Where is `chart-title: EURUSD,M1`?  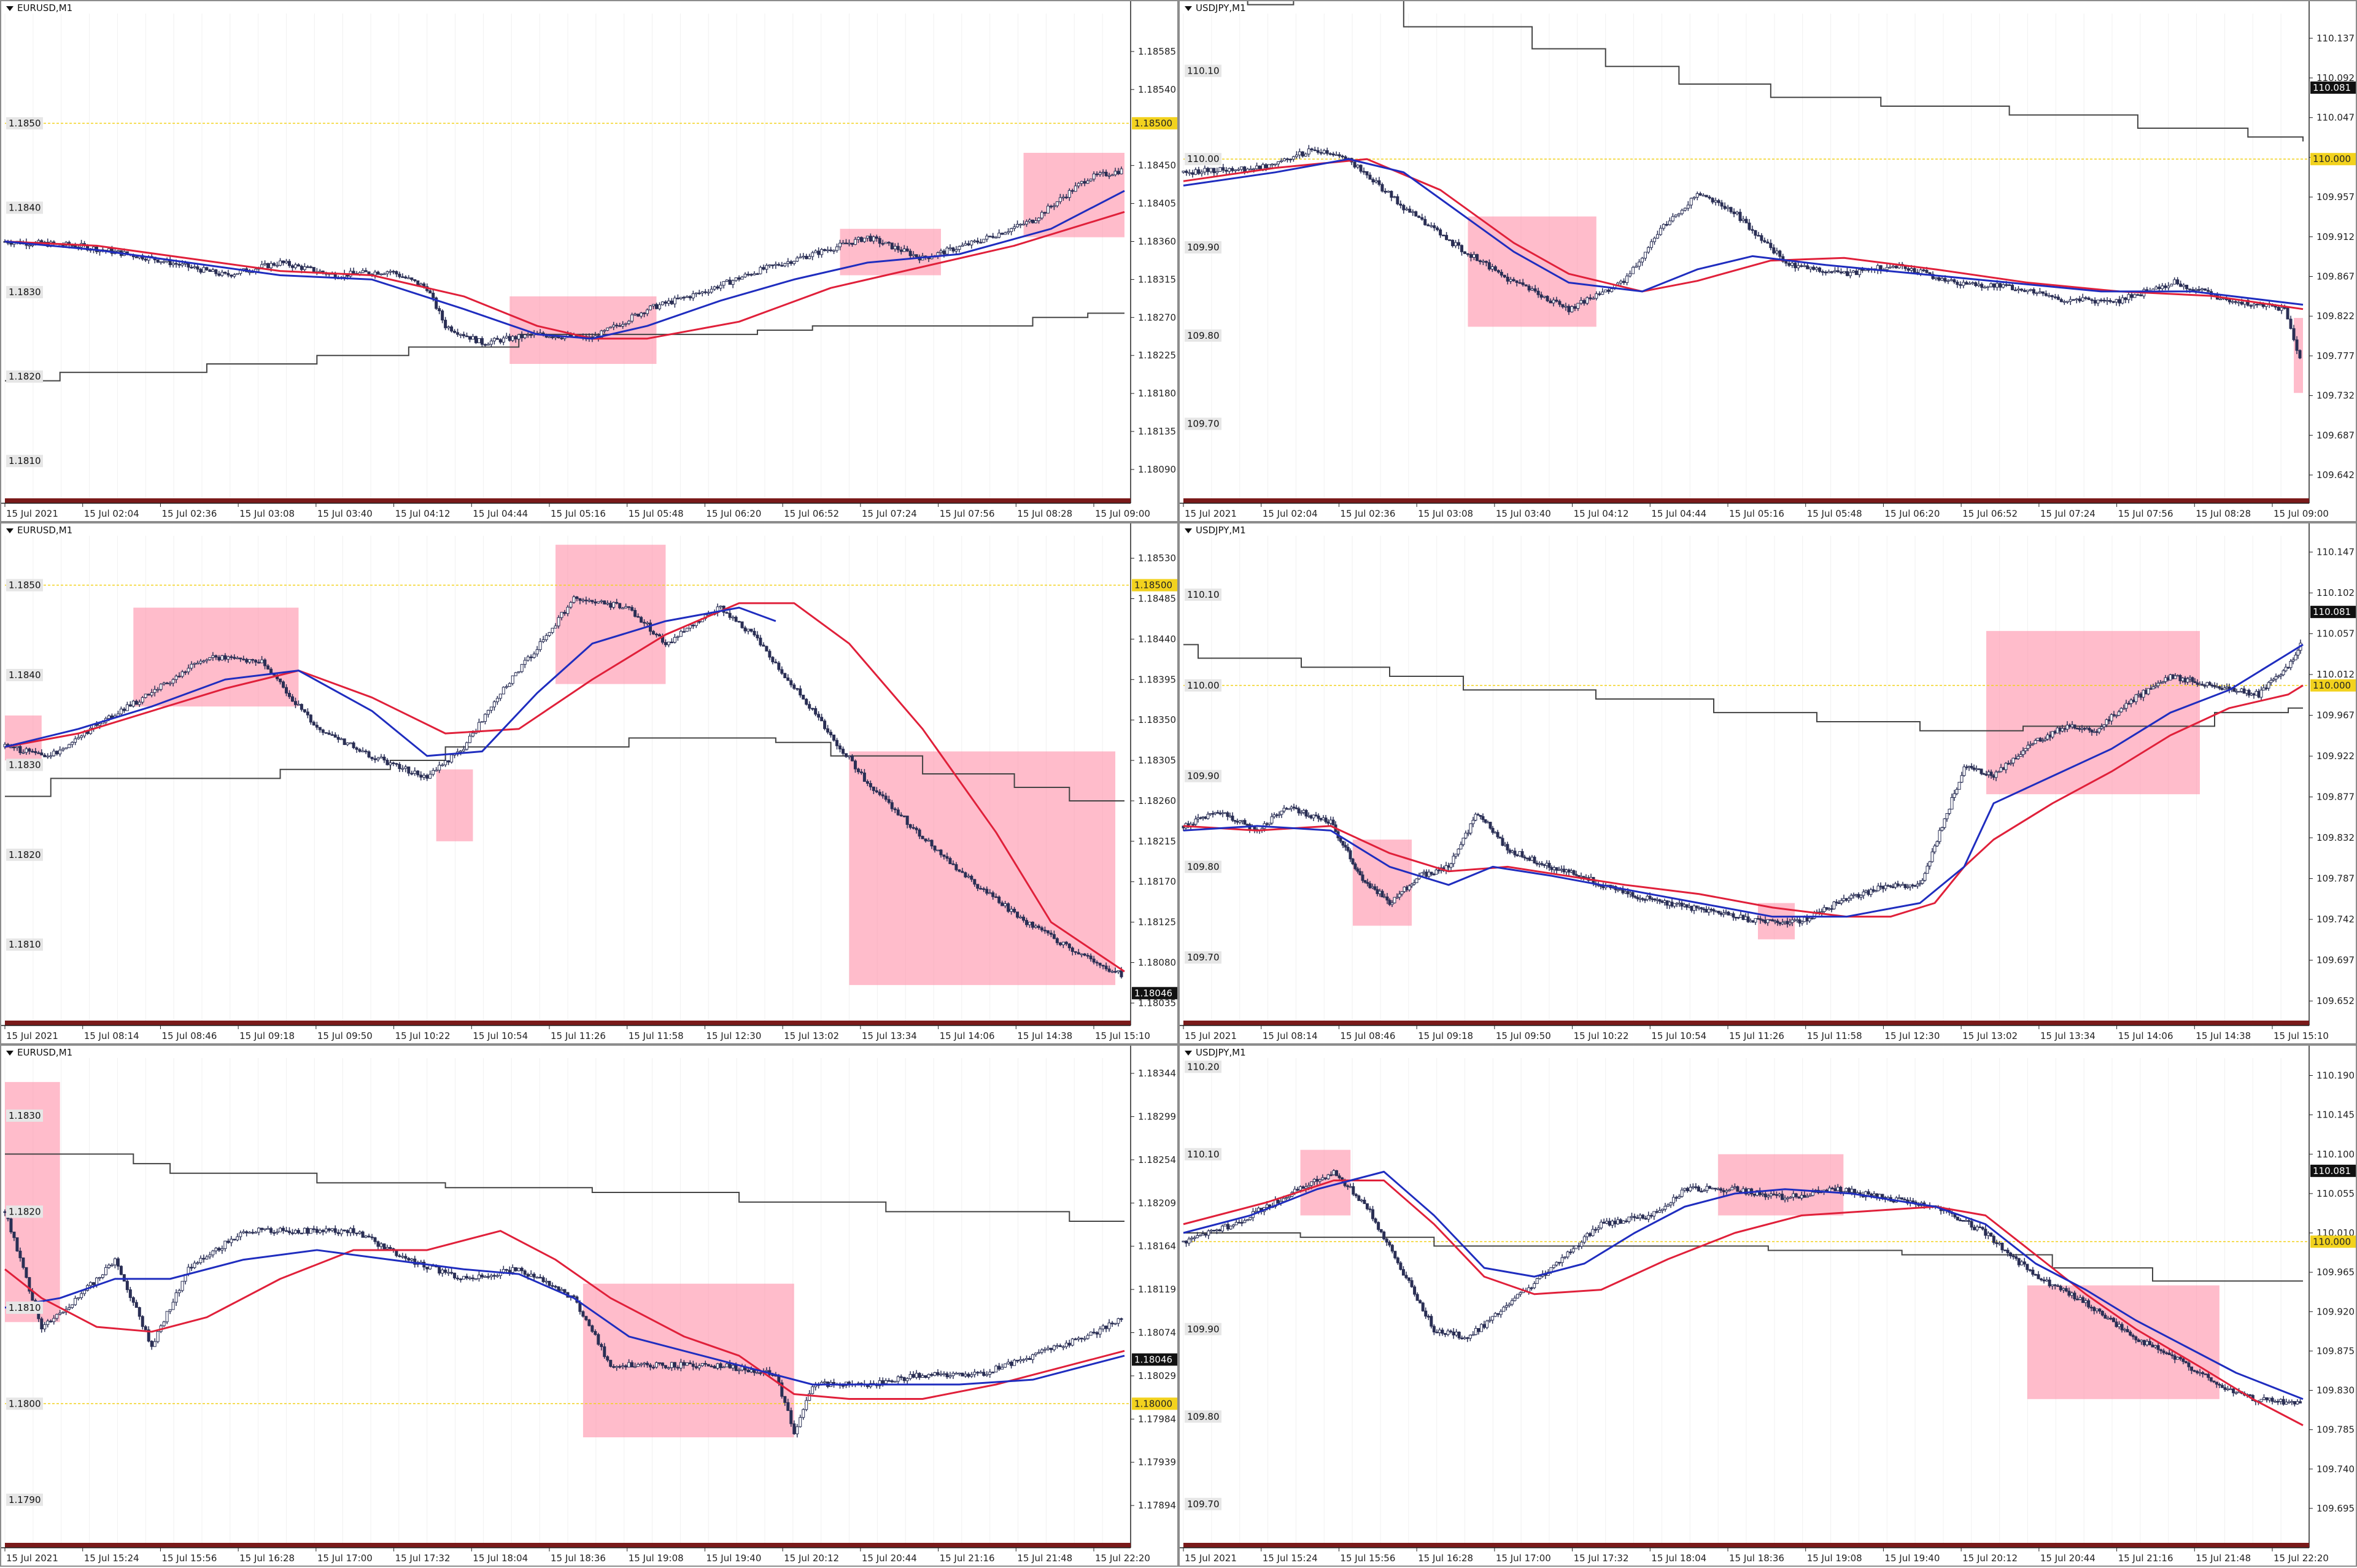
chart-title: EURUSD,M1 is located at coordinates (39, 1052).